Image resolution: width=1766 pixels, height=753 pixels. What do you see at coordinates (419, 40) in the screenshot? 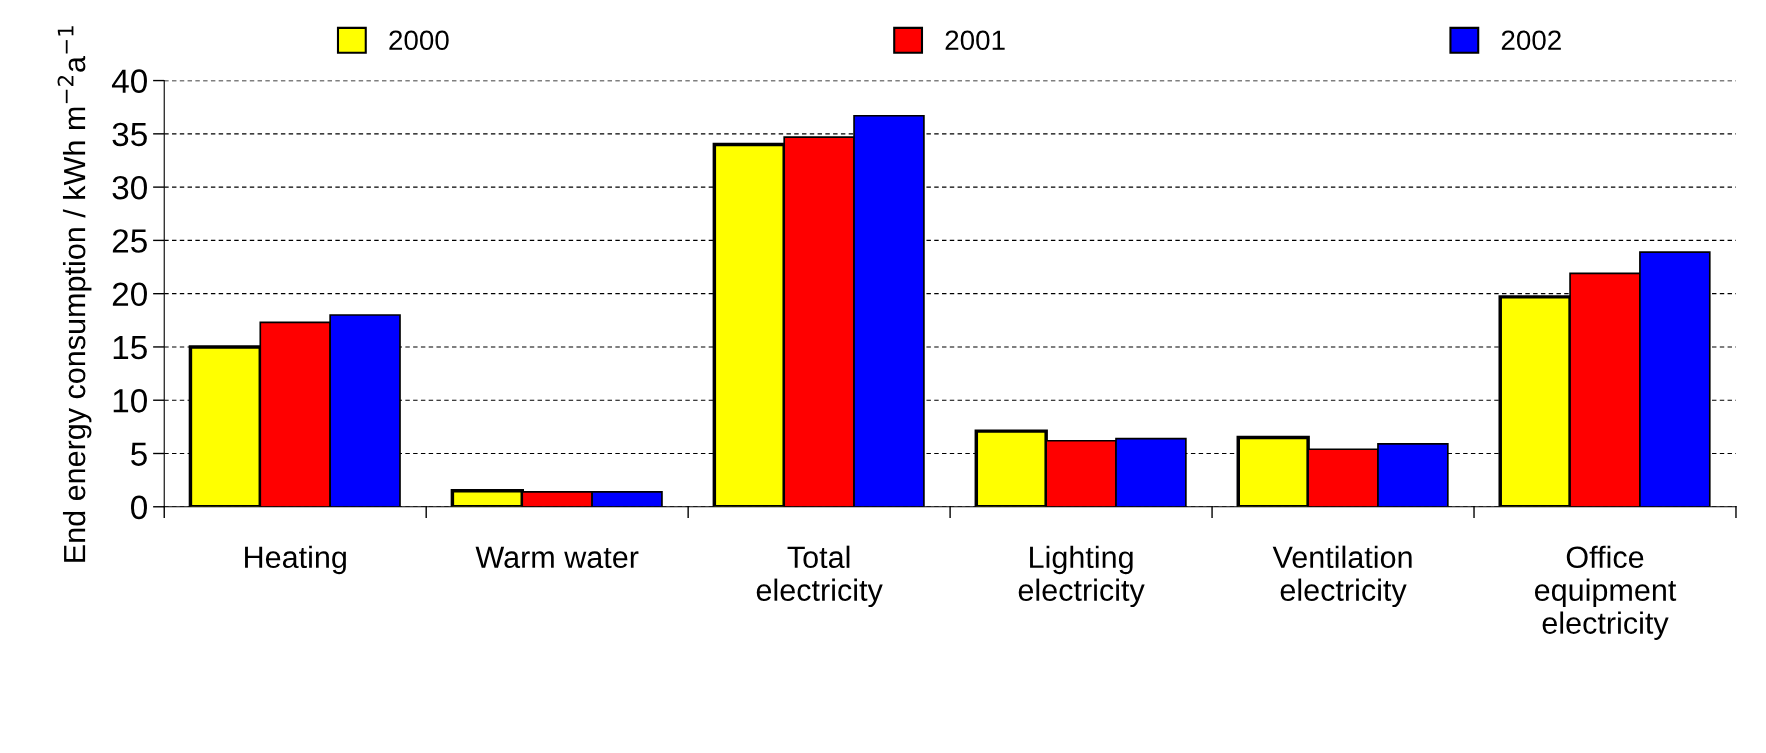
I see `legend-label: 2000` at bounding box center [419, 40].